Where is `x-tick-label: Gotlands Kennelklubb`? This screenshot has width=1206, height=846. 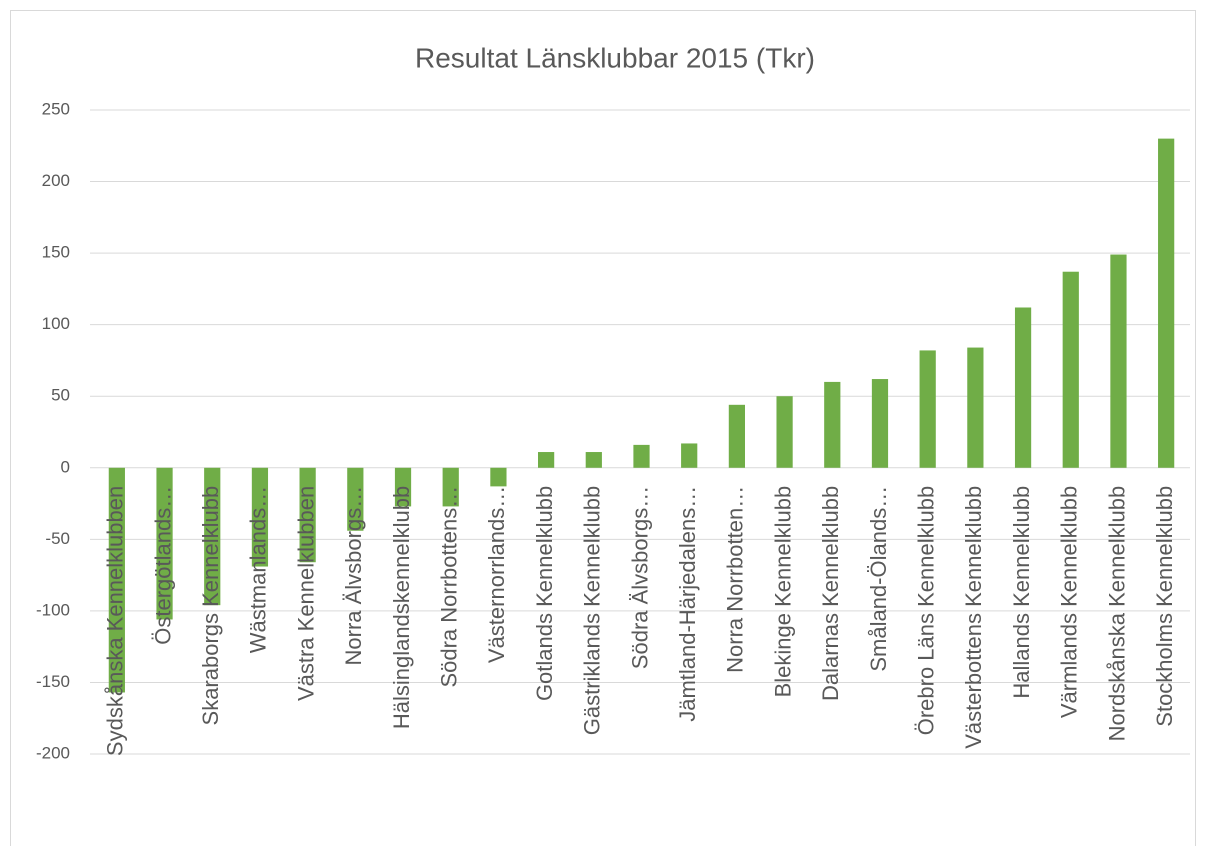 x-tick-label: Gotlands Kennelklubb is located at coordinates (544, 593).